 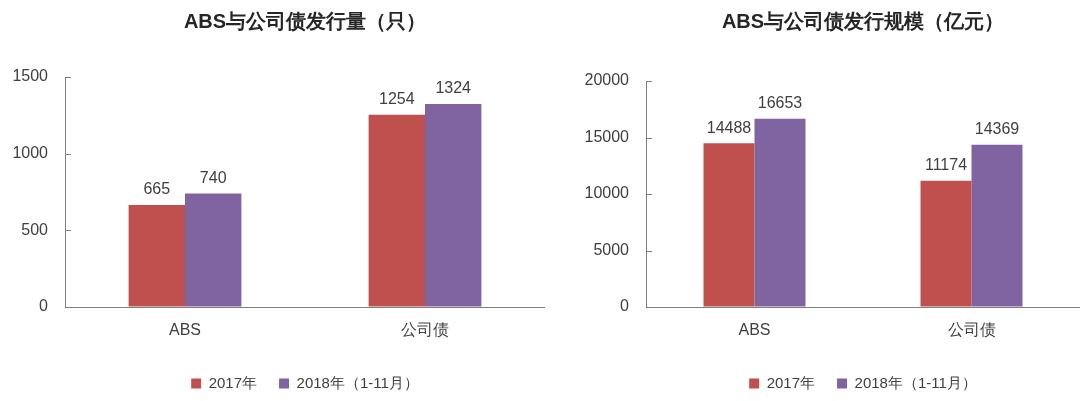 What do you see at coordinates (30, 76) in the screenshot?
I see `y-tick-label: 1500` at bounding box center [30, 76].